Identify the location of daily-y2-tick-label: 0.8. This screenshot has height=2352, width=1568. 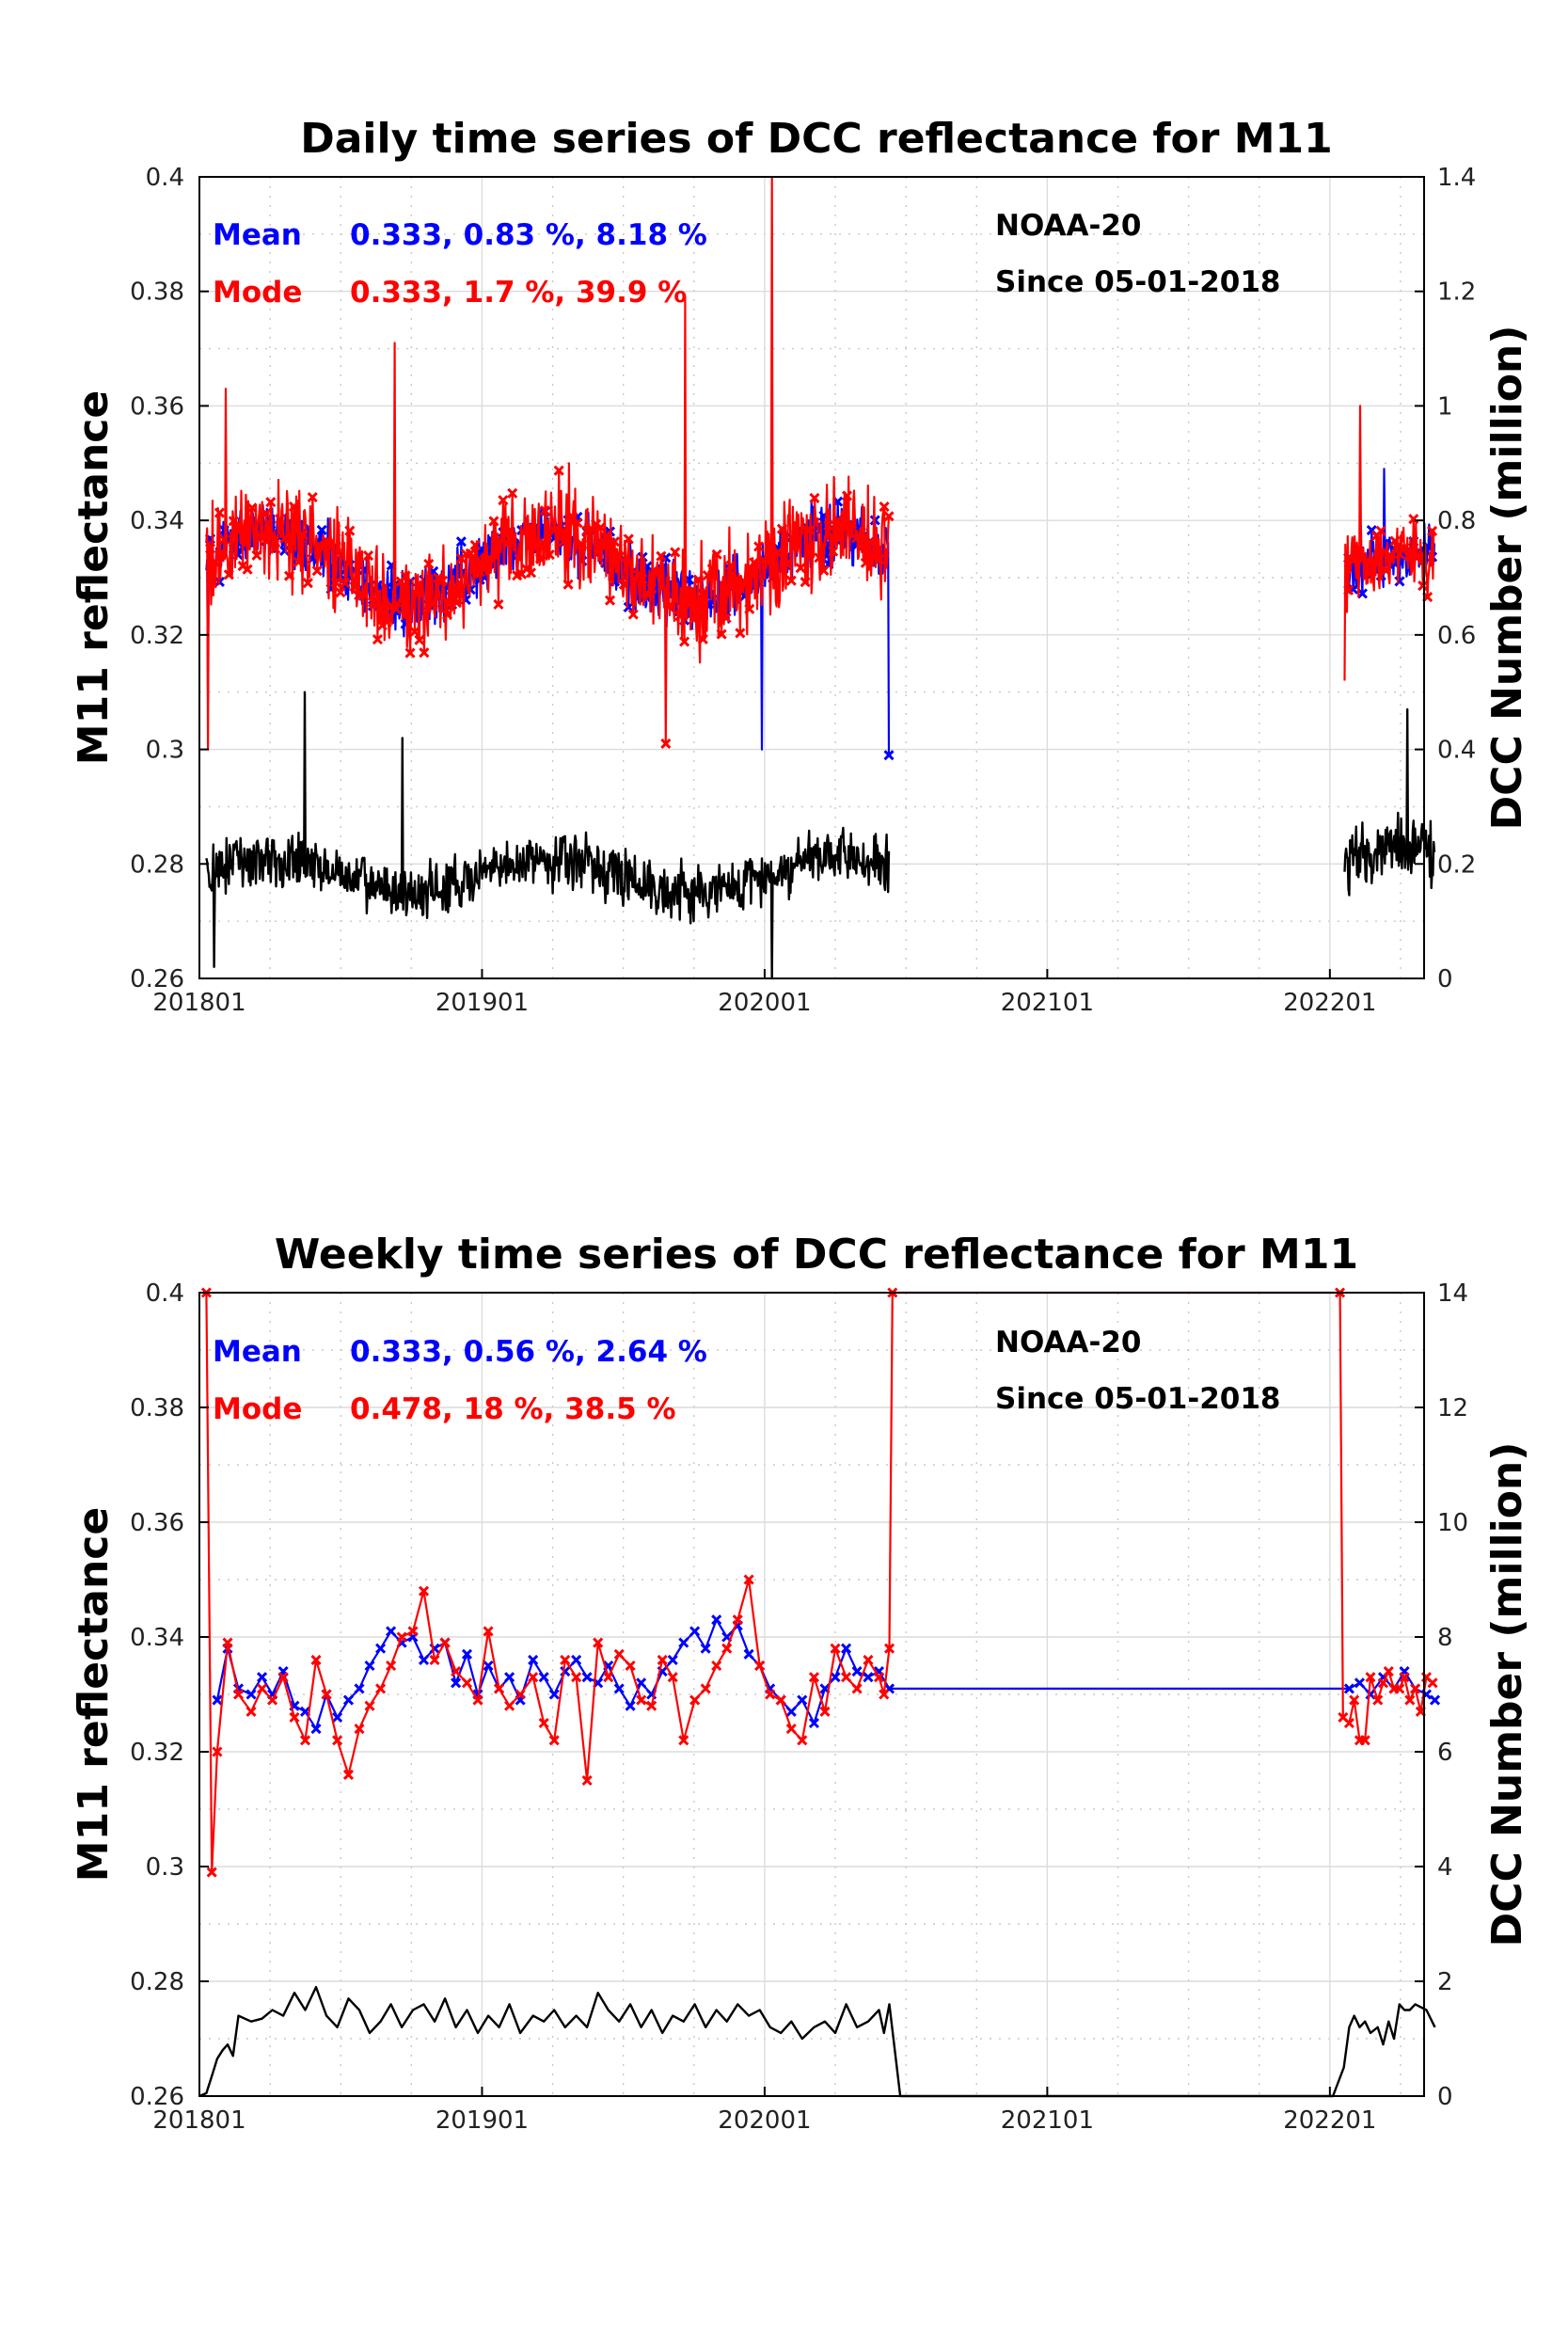
(1457, 521).